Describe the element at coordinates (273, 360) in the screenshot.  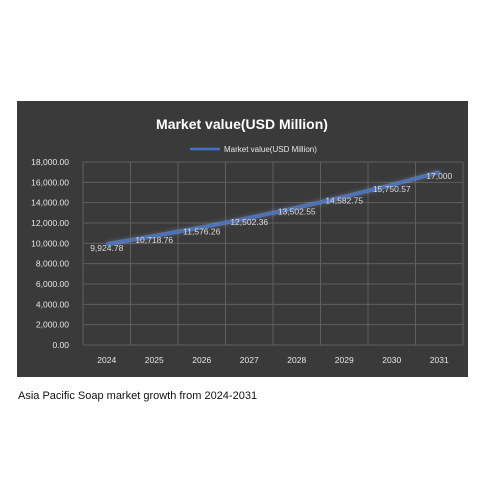
I see `x-axis-tick-labels: 2024 2025 2026 2027 2028 2029 2030 2031` at that location.